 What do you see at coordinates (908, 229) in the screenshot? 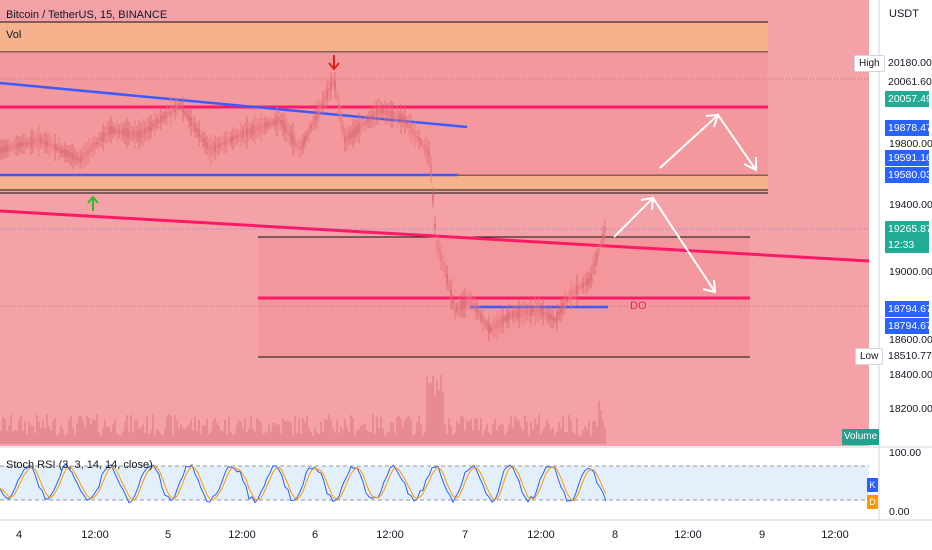
I see `current-price-tag: 19265.87` at bounding box center [908, 229].